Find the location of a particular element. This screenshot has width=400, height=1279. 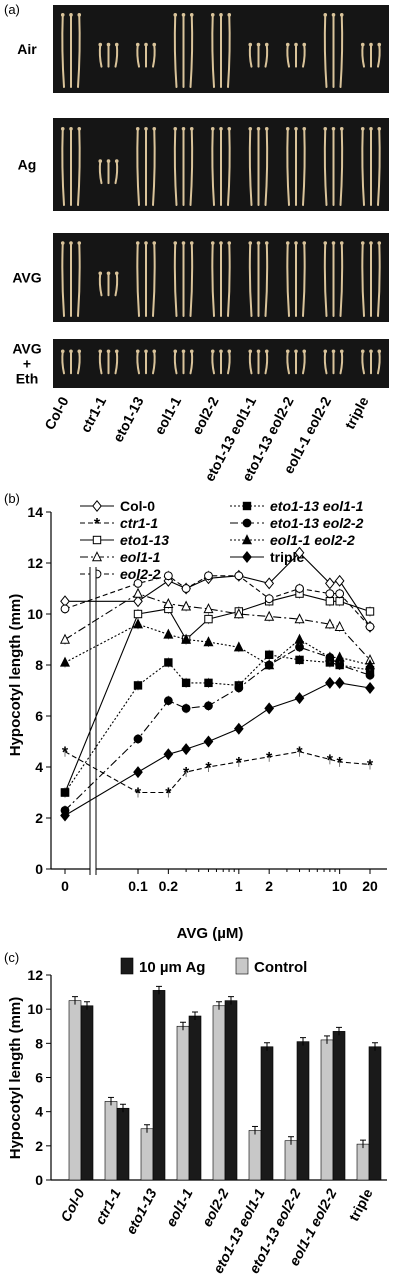

genotype-label: ctr1-1 is located at coordinates (93, 414).